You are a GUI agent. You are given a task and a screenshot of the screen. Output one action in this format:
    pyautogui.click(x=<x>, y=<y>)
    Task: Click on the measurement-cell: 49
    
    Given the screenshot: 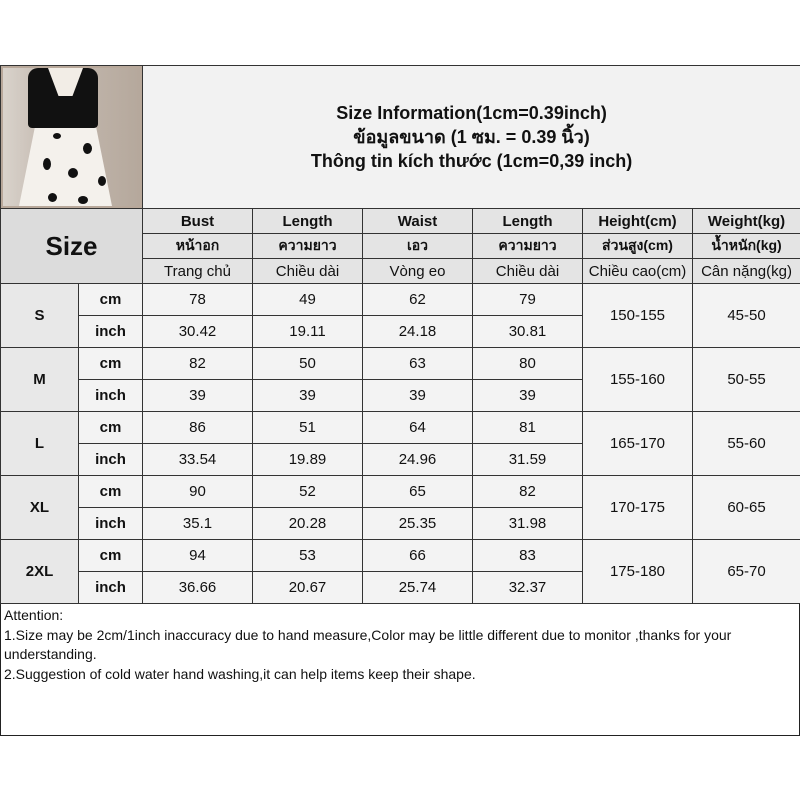 What is the action you would take?
    pyautogui.click(x=307, y=299)
    